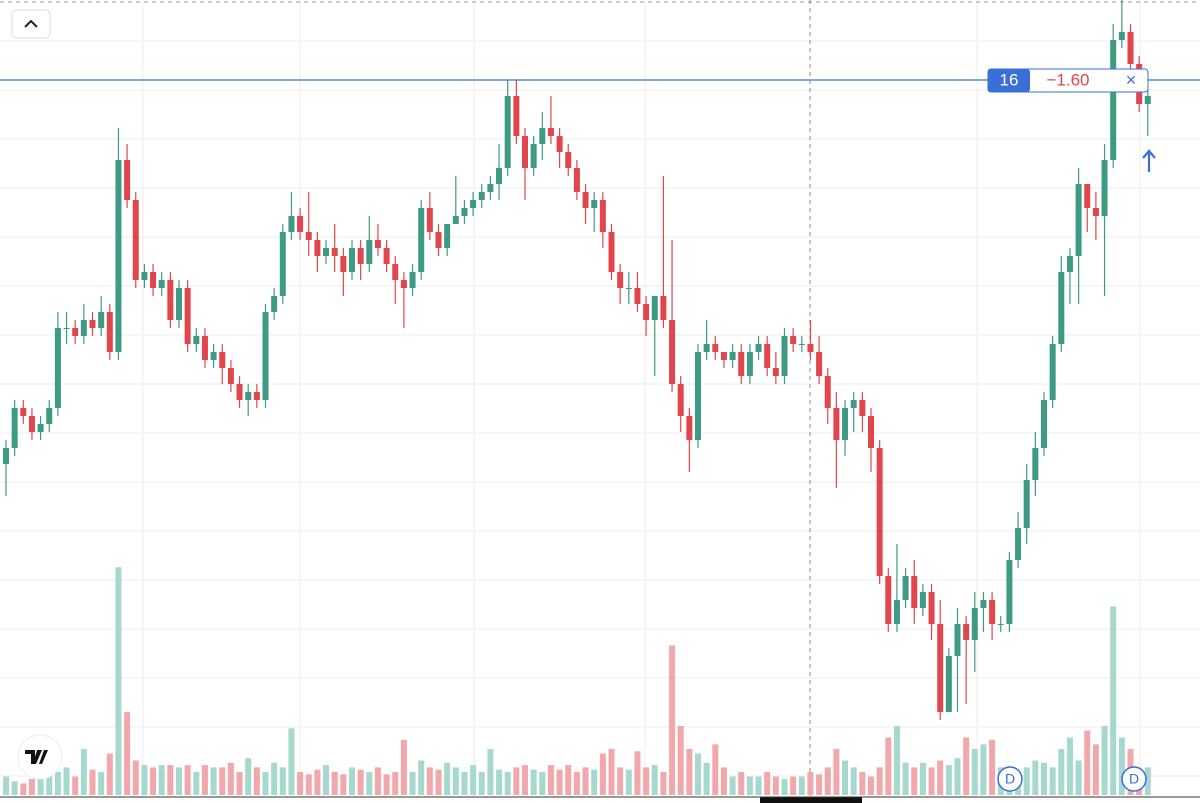 The image size is (1200, 803). What do you see at coordinates (31, 24) in the screenshot?
I see `collapse-button` at bounding box center [31, 24].